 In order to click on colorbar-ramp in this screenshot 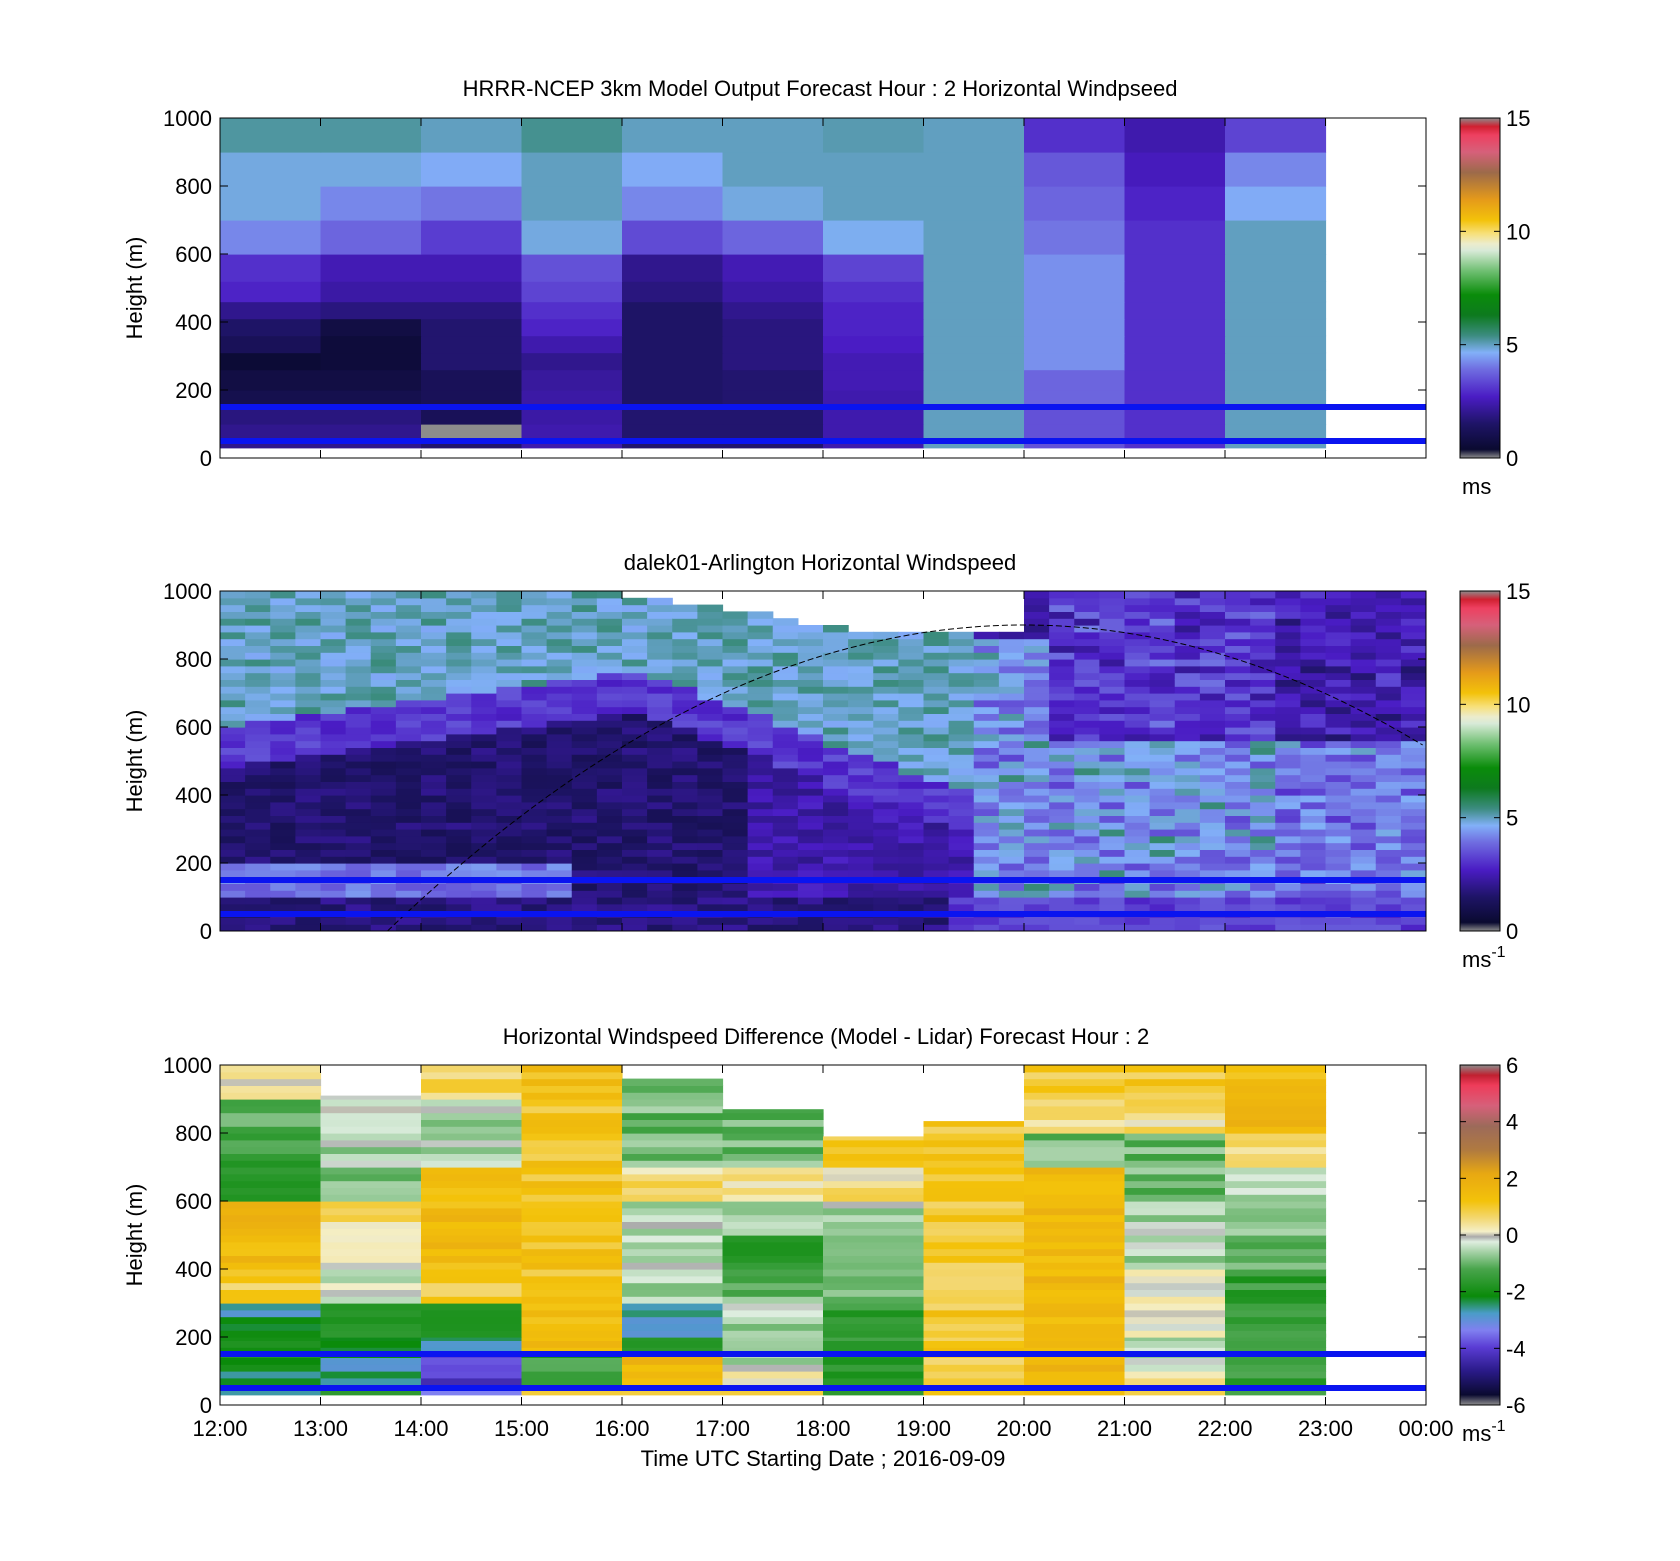, I will do `click(1480, 761)`.